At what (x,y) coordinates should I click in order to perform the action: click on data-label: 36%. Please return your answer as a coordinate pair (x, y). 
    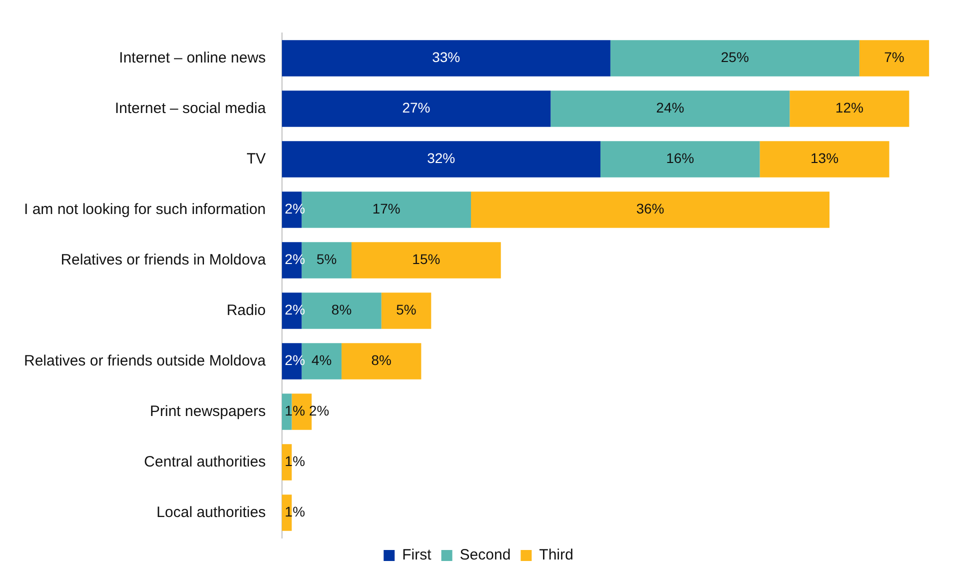
    Looking at the image, I should click on (650, 208).